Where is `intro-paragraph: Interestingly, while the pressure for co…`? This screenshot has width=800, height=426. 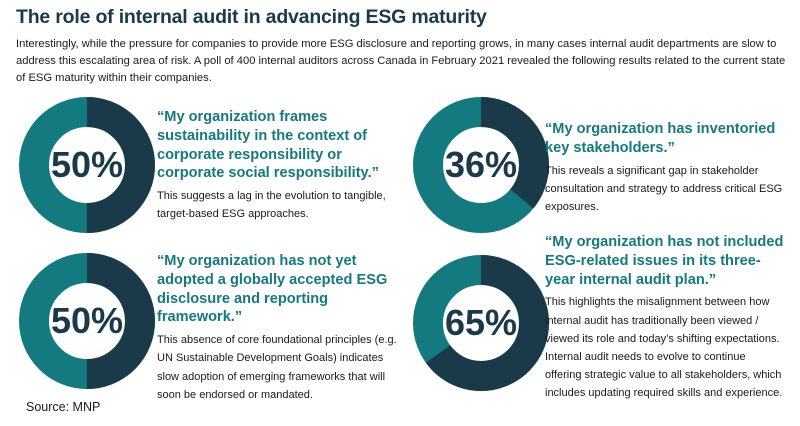 intro-paragraph: Interestingly, while the pressure for co… is located at coordinates (401, 61).